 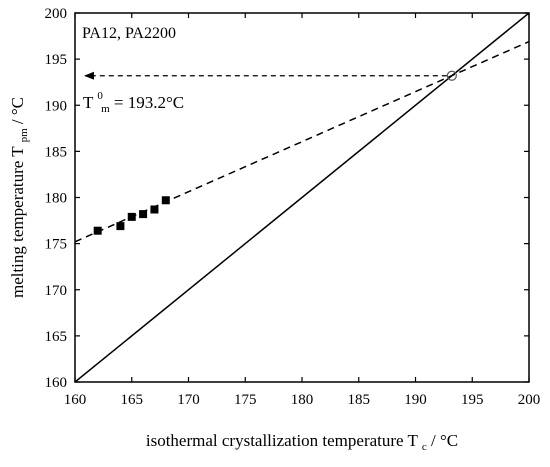 What do you see at coordinates (444, 440) in the screenshot?
I see `x-axis-title-unit: / °C` at bounding box center [444, 440].